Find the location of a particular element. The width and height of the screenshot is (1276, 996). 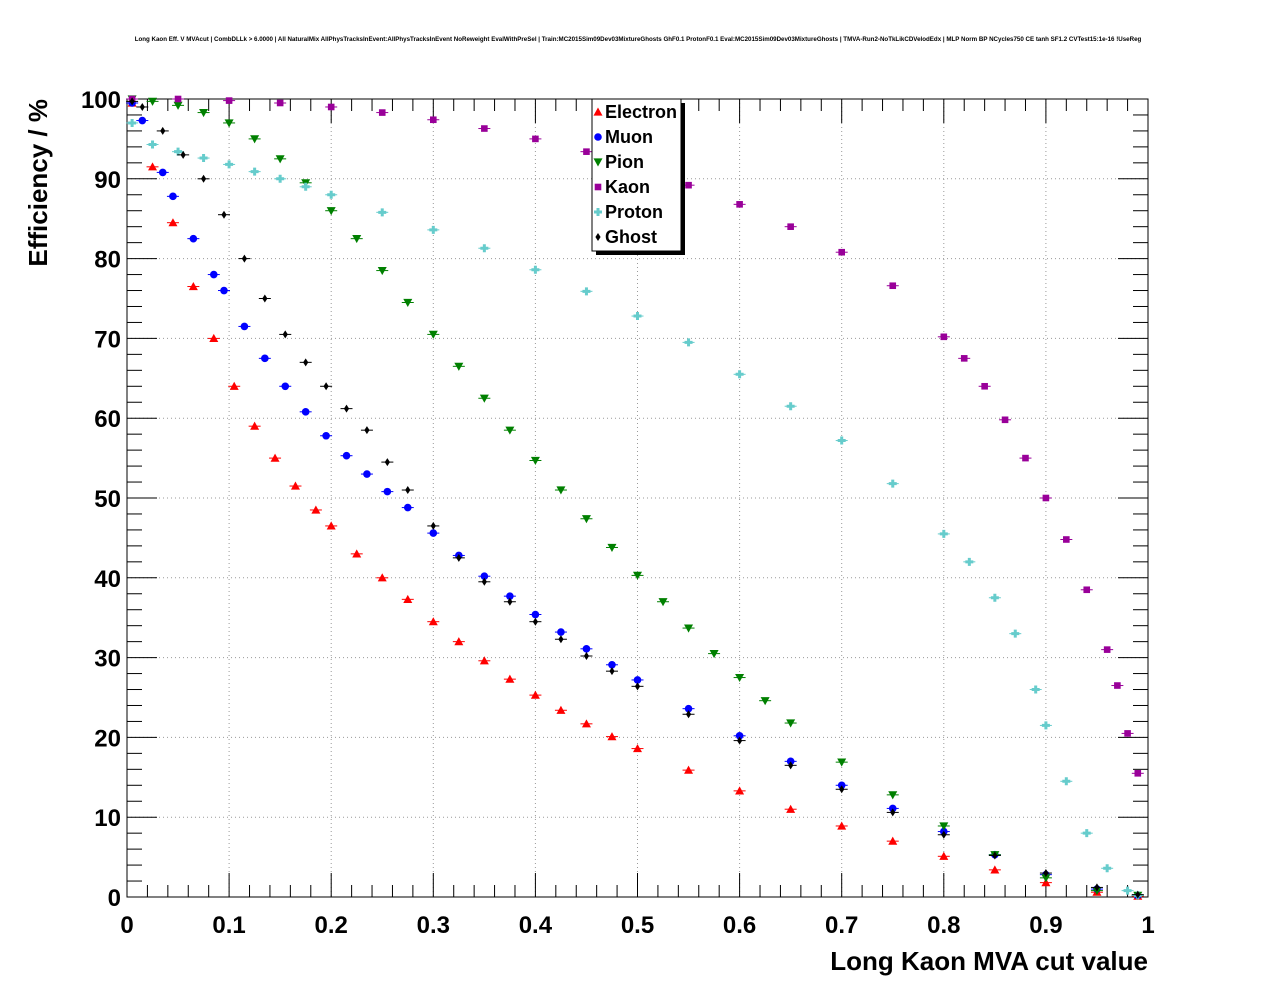

x-tick-label: 0 is located at coordinates (126, 925).